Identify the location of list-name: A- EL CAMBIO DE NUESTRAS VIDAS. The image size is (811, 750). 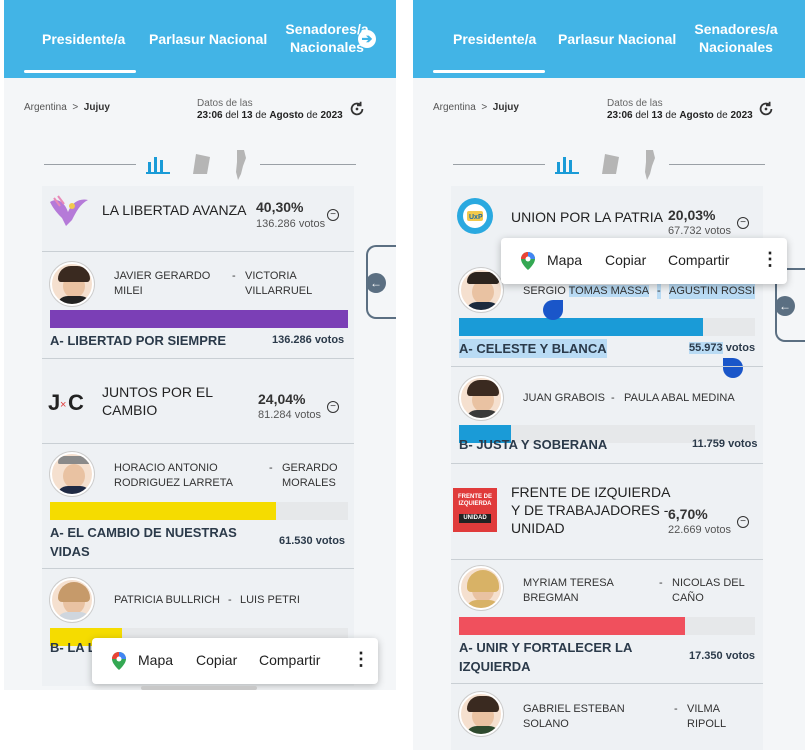
(143, 542).